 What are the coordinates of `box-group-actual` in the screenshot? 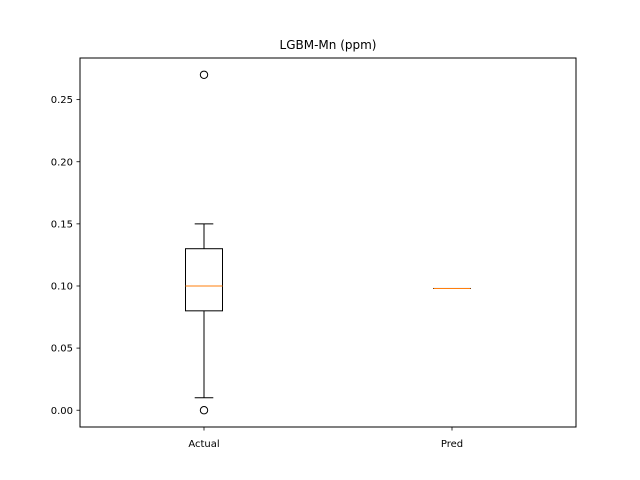 It's located at (204, 242).